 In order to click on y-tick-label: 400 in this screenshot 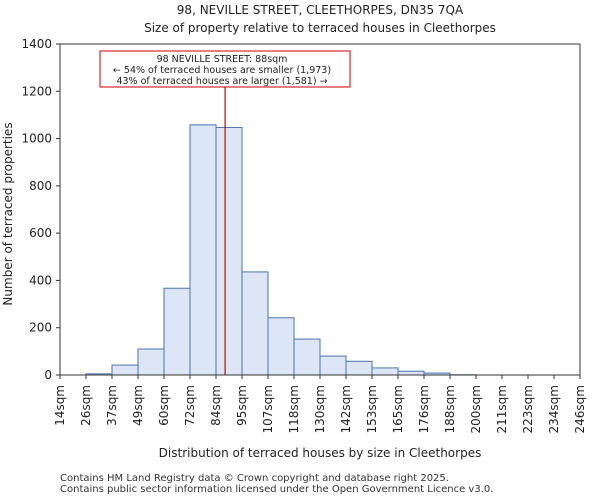, I will do `click(40, 280)`.